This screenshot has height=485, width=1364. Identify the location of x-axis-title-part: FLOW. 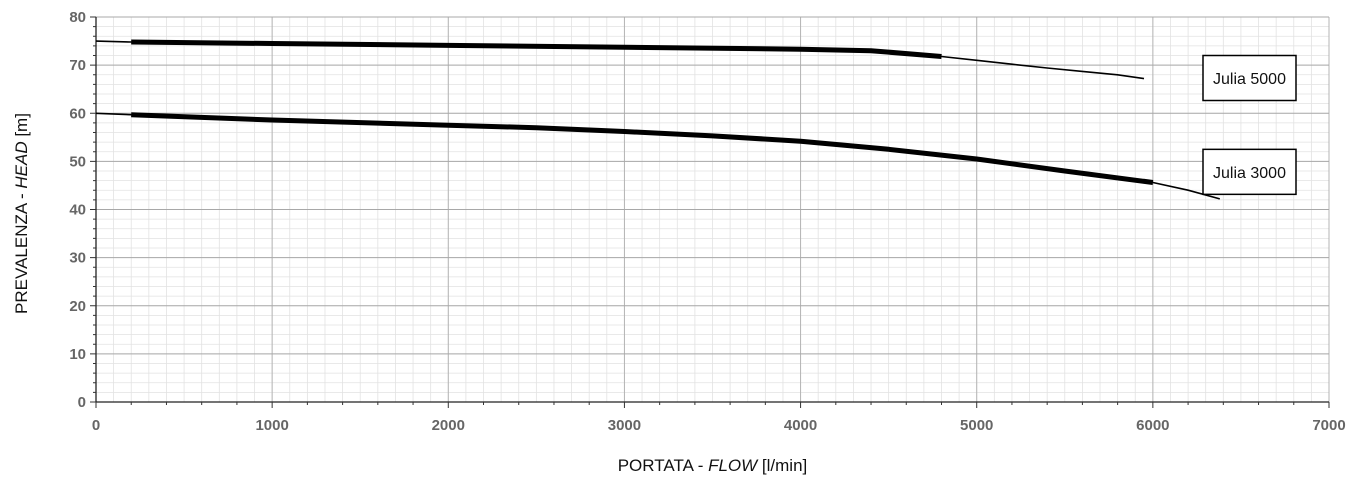
(733, 465).